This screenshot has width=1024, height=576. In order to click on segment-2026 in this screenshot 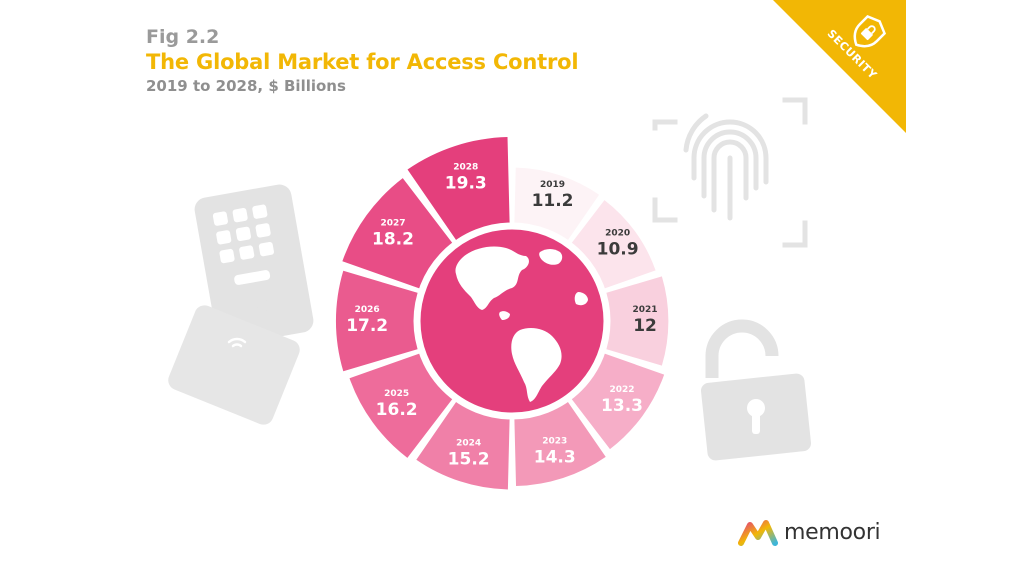, I will do `click(379, 321)`.